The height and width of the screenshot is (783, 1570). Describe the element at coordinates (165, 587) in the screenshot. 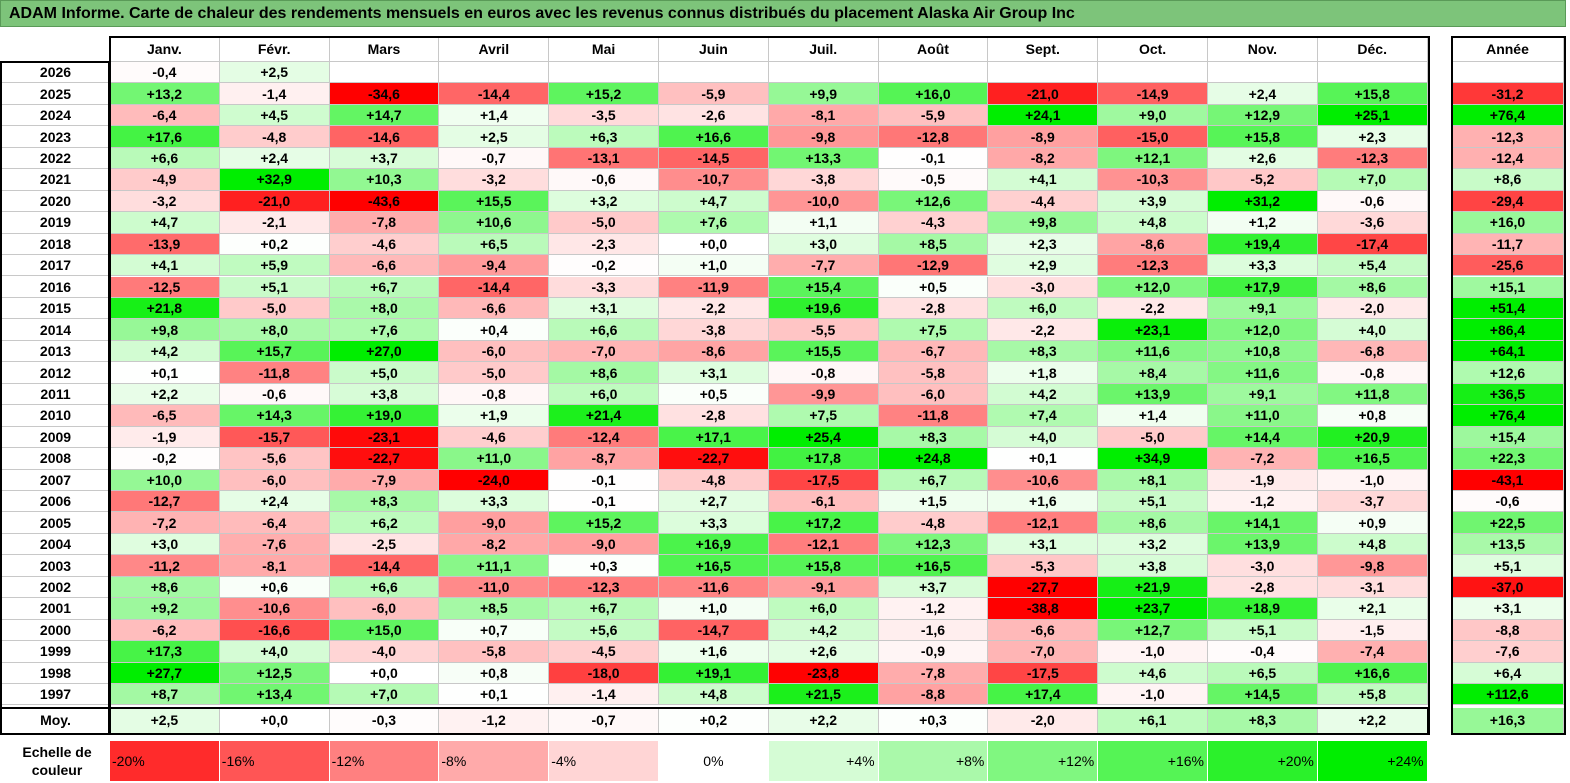

I see `heatmap-cell: +8,6` at that location.